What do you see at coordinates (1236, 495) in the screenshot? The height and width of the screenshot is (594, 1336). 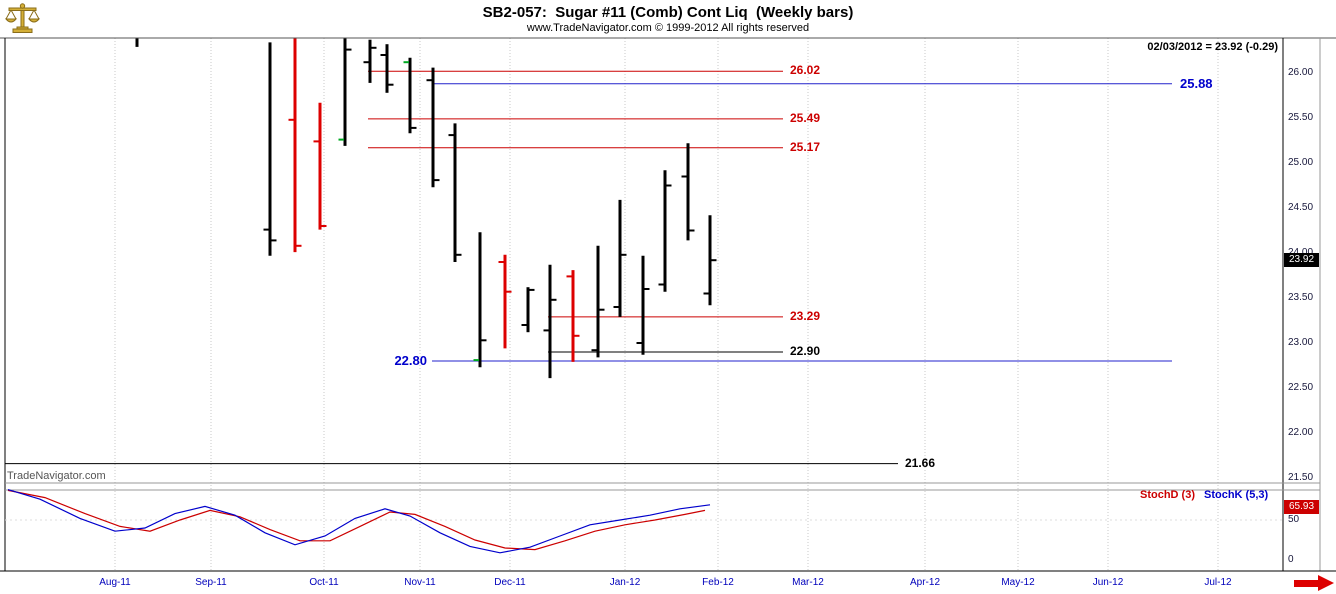 I see `stochk-legend: StochK (5,3)` at bounding box center [1236, 495].